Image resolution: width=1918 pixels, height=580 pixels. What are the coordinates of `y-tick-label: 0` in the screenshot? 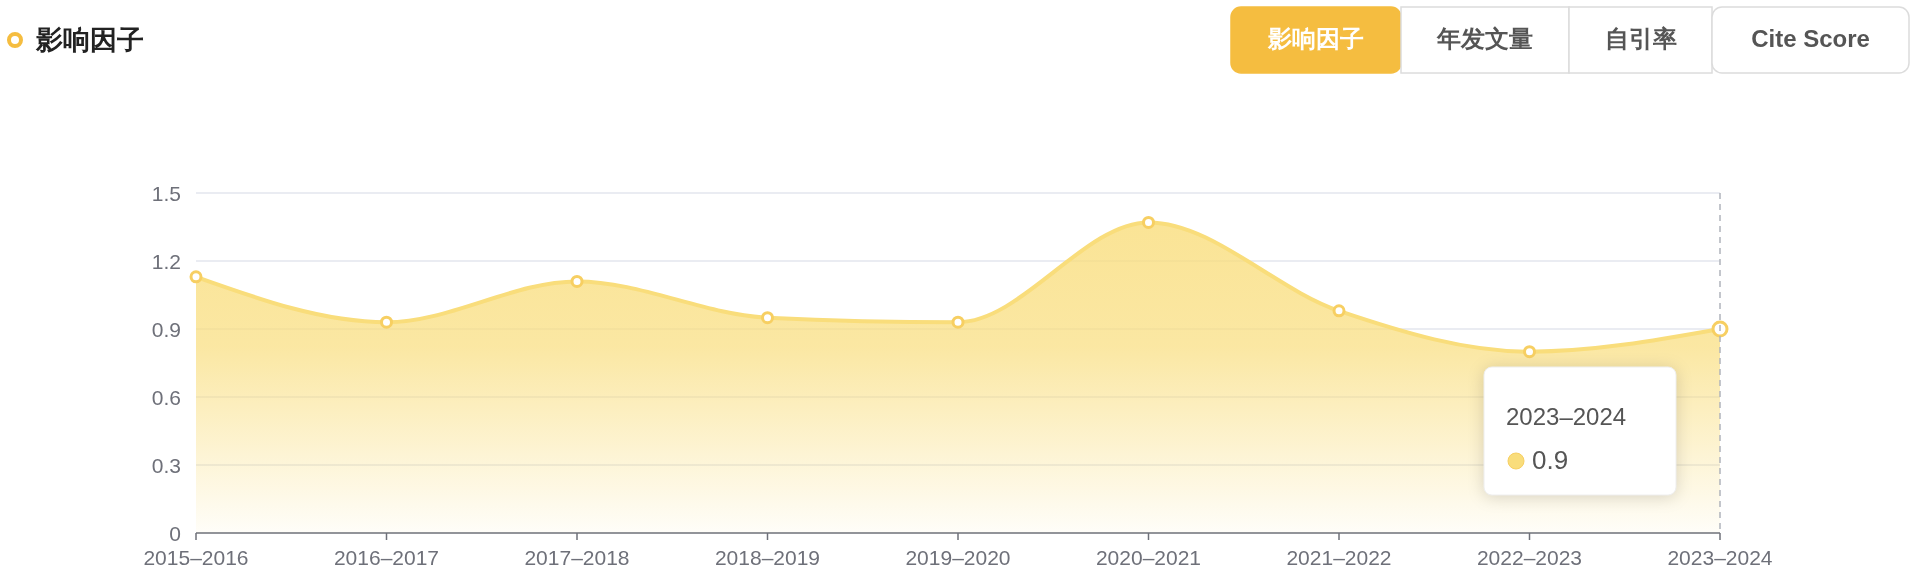 It's located at (175, 533).